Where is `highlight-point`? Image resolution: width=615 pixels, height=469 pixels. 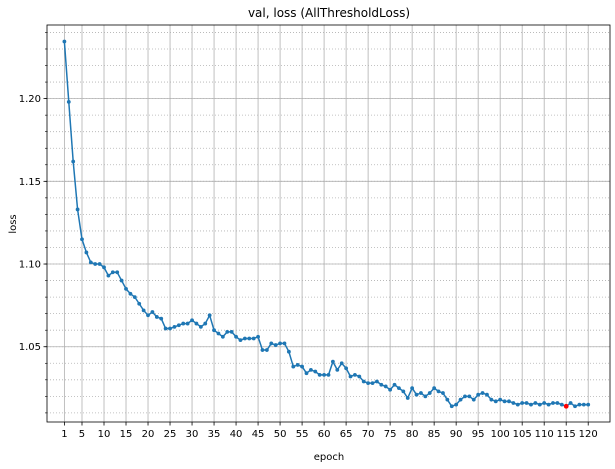
highlight-point is located at coordinates (566, 406).